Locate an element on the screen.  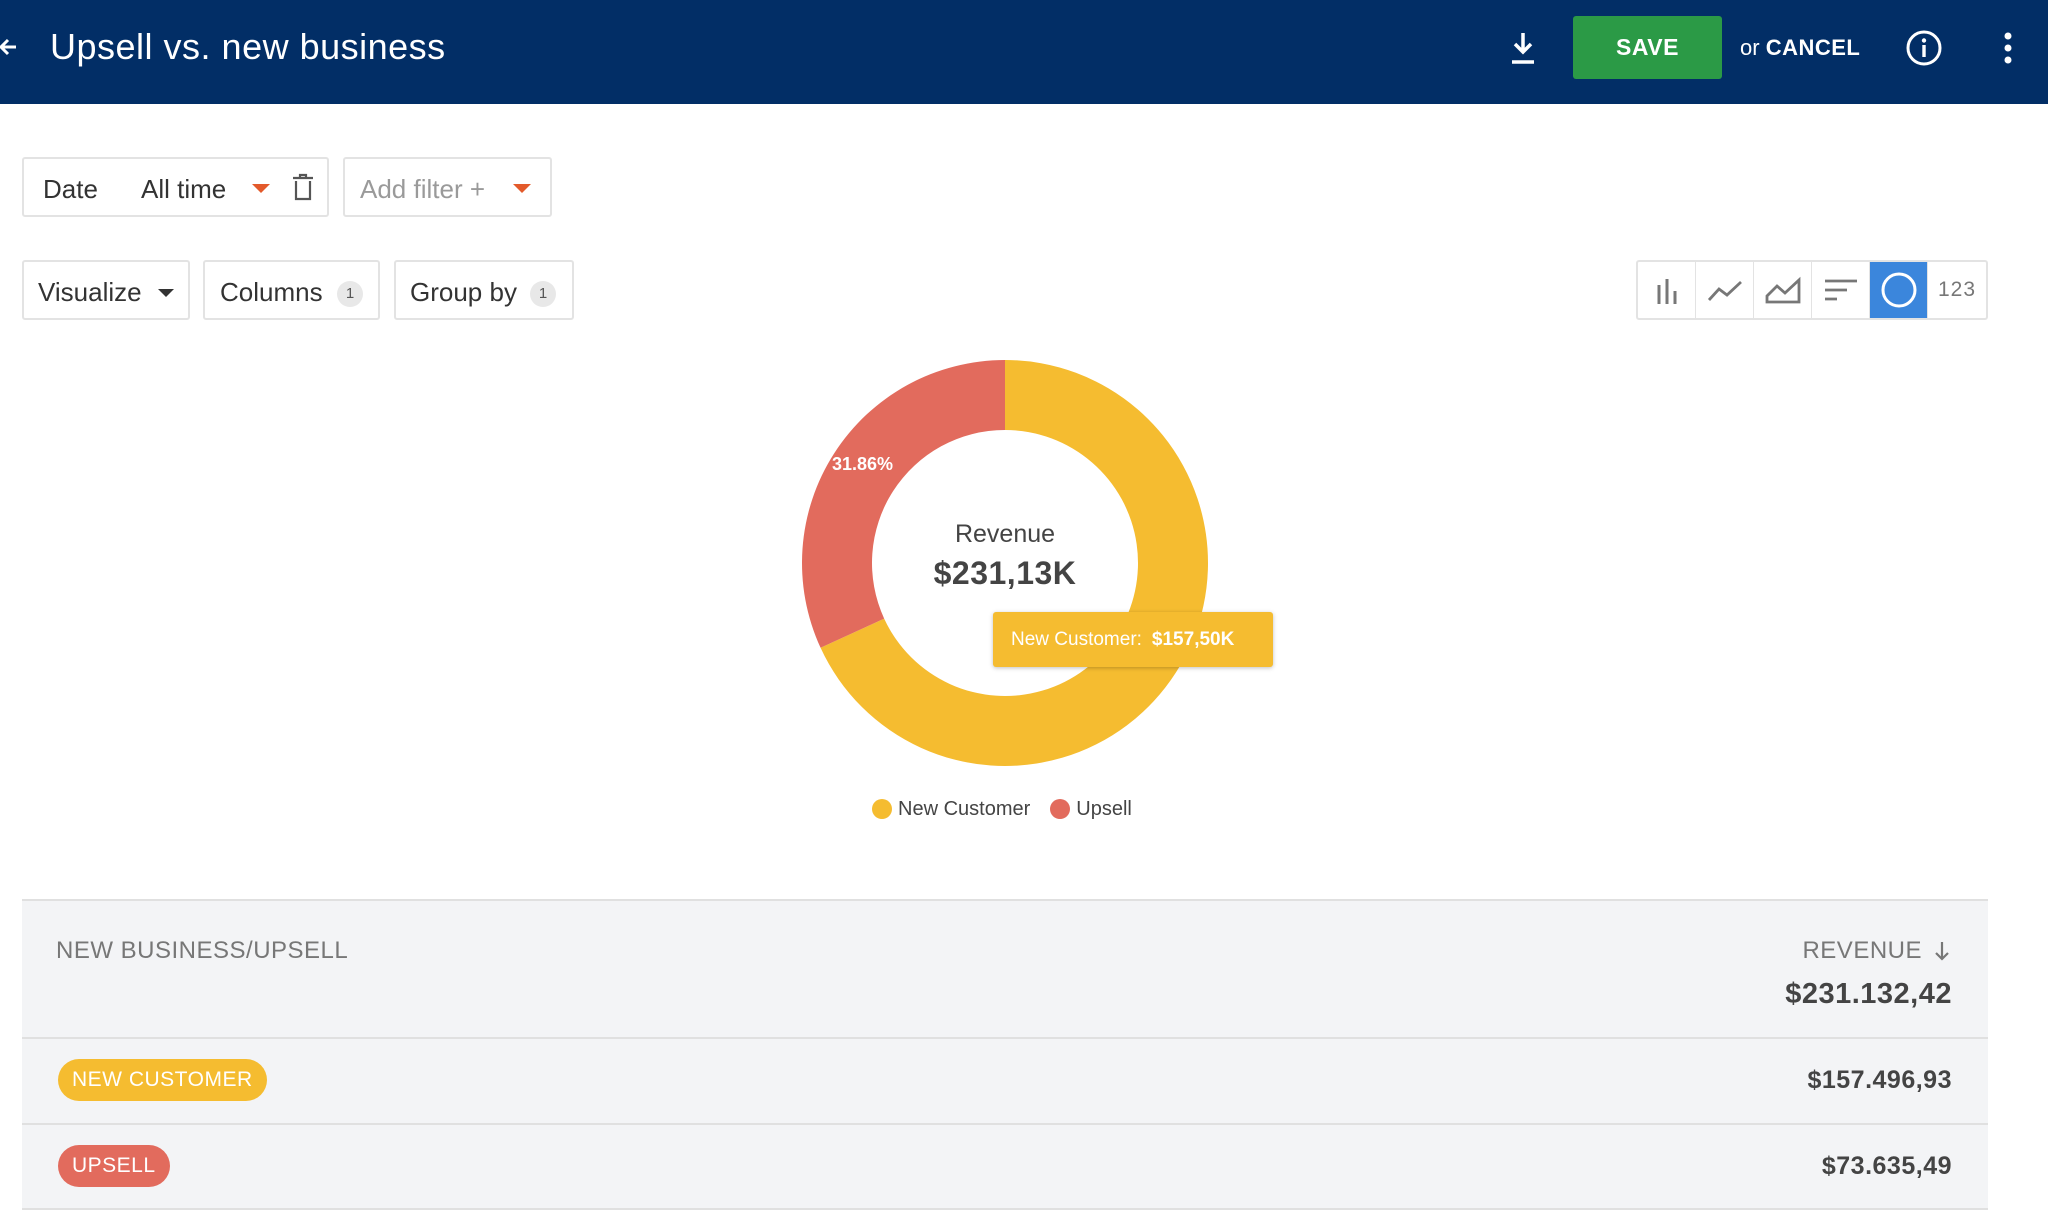
date-filter-value: All time is located at coordinates (184, 189).